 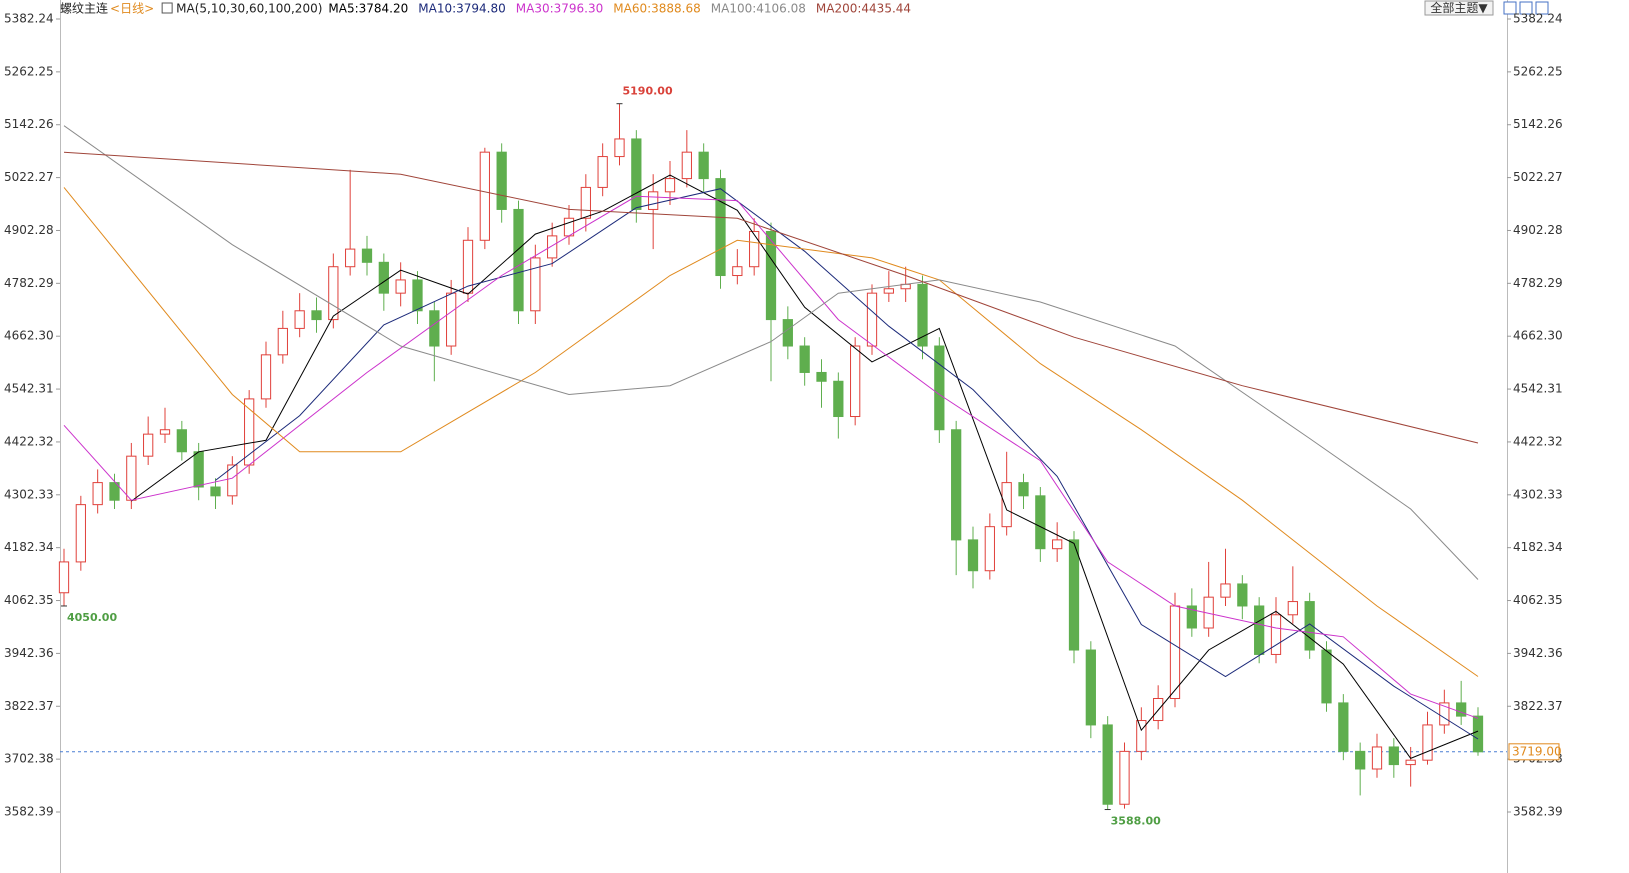 I want to click on header-text: MA5:3784.20, so click(x=368, y=9).